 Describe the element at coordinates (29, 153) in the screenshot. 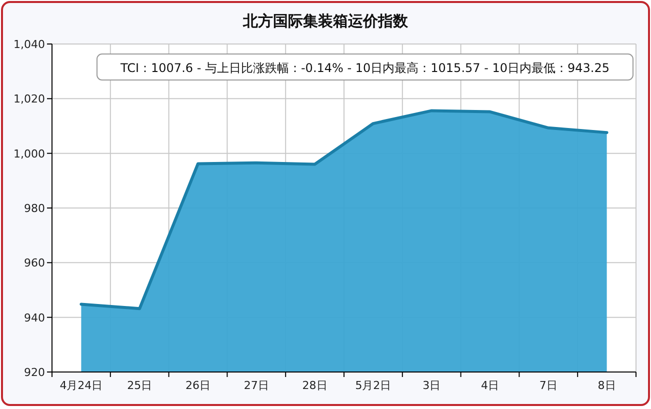

I see `y-tick-label: 1,000` at that location.